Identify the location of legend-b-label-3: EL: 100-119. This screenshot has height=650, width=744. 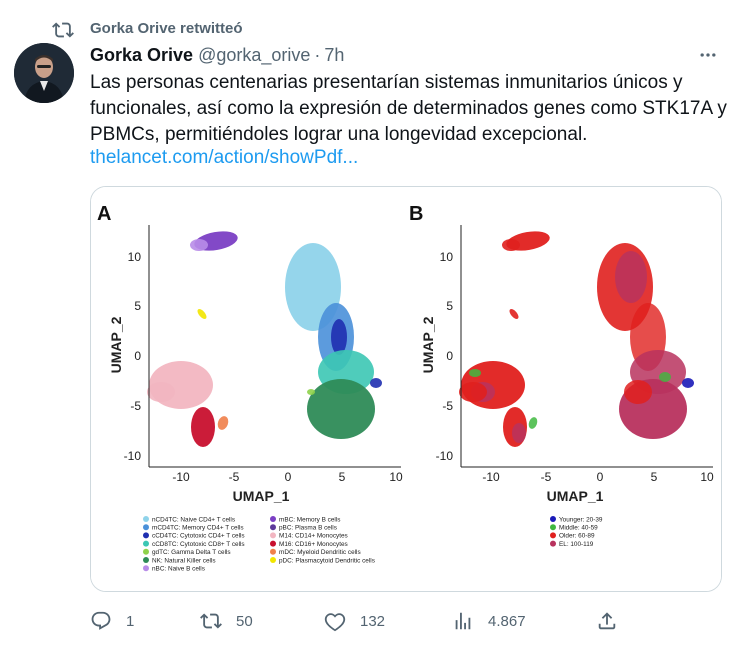
(576, 544).